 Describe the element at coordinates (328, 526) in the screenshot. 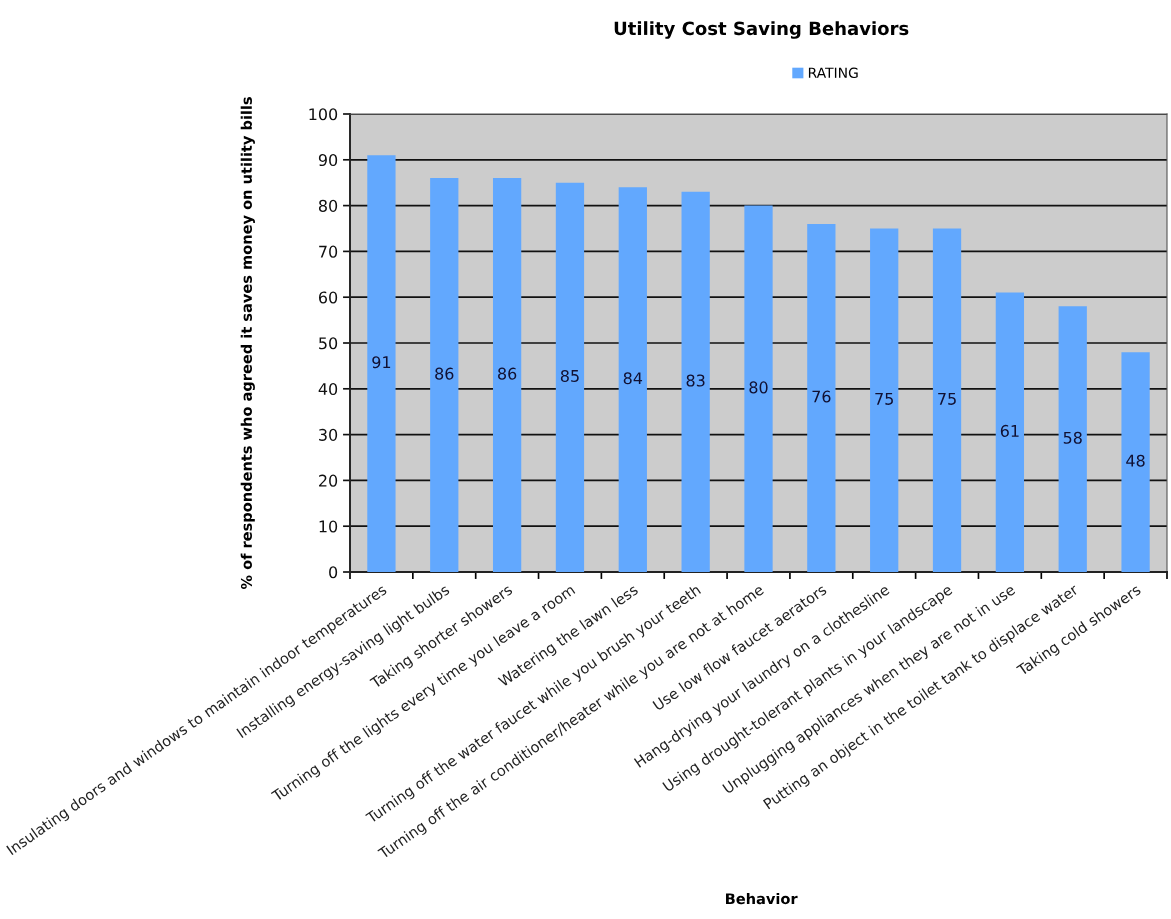

I see `y-tick-label: 10` at that location.